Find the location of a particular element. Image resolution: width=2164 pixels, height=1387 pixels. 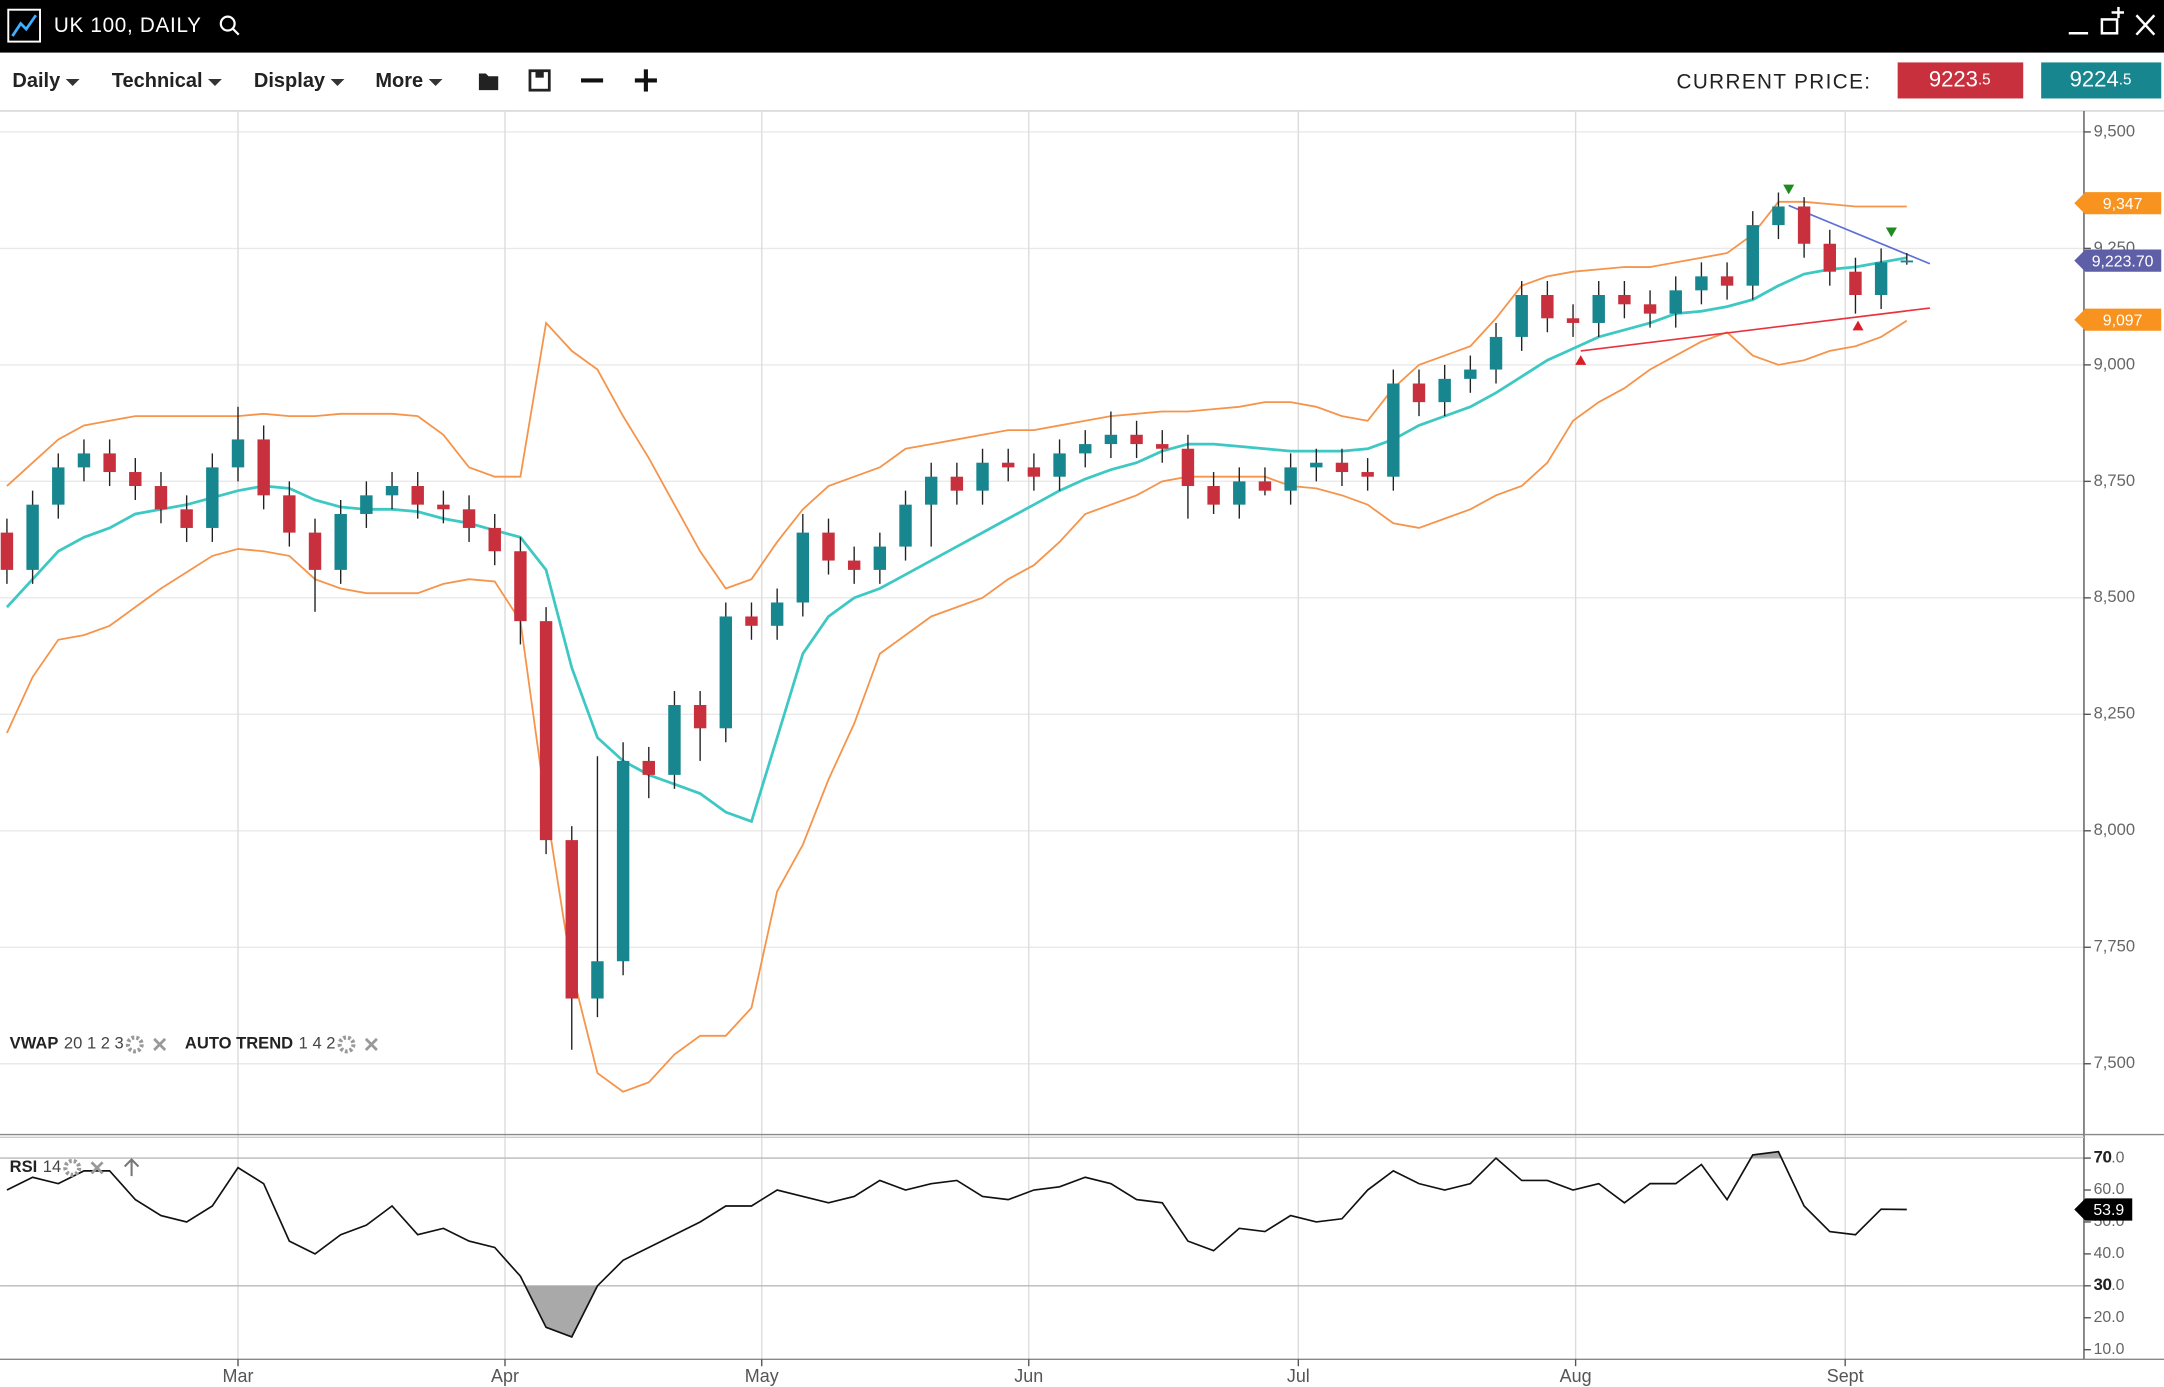

rsi-overbought-fill is located at coordinates (956, 1155).